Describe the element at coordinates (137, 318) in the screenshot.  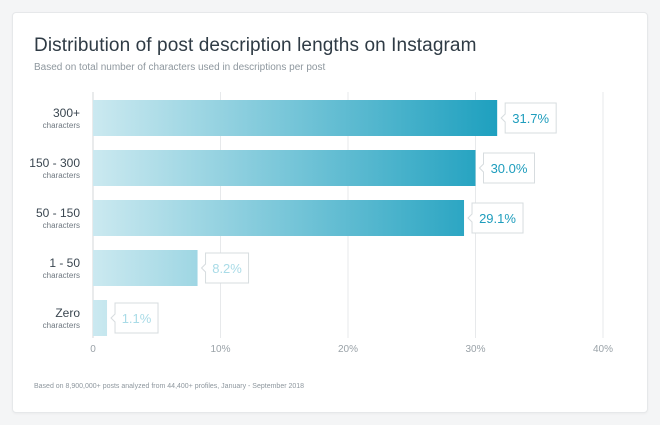
I see `value-label: 1.1%` at that location.